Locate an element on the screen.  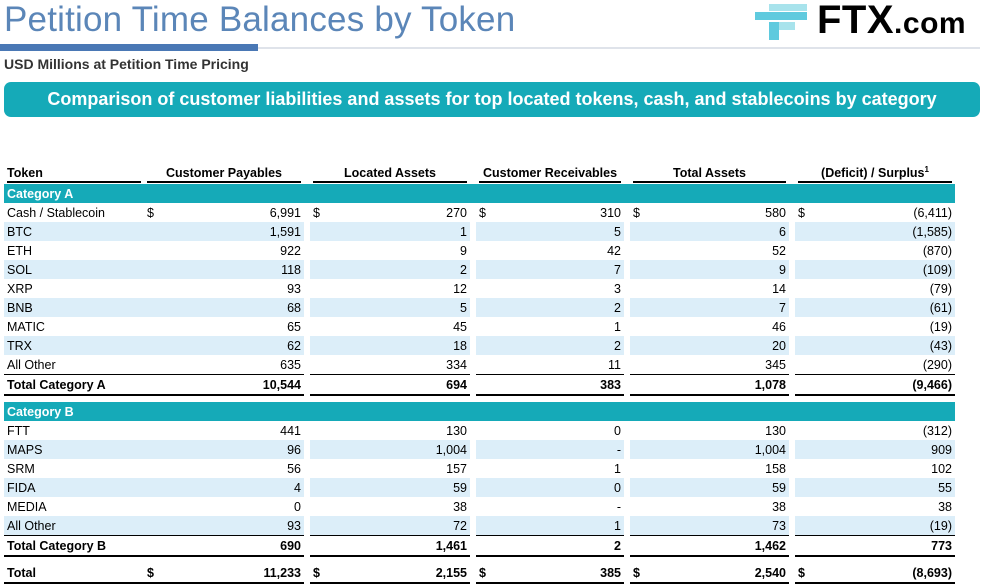
located-cell: 72 is located at coordinates (390, 526).